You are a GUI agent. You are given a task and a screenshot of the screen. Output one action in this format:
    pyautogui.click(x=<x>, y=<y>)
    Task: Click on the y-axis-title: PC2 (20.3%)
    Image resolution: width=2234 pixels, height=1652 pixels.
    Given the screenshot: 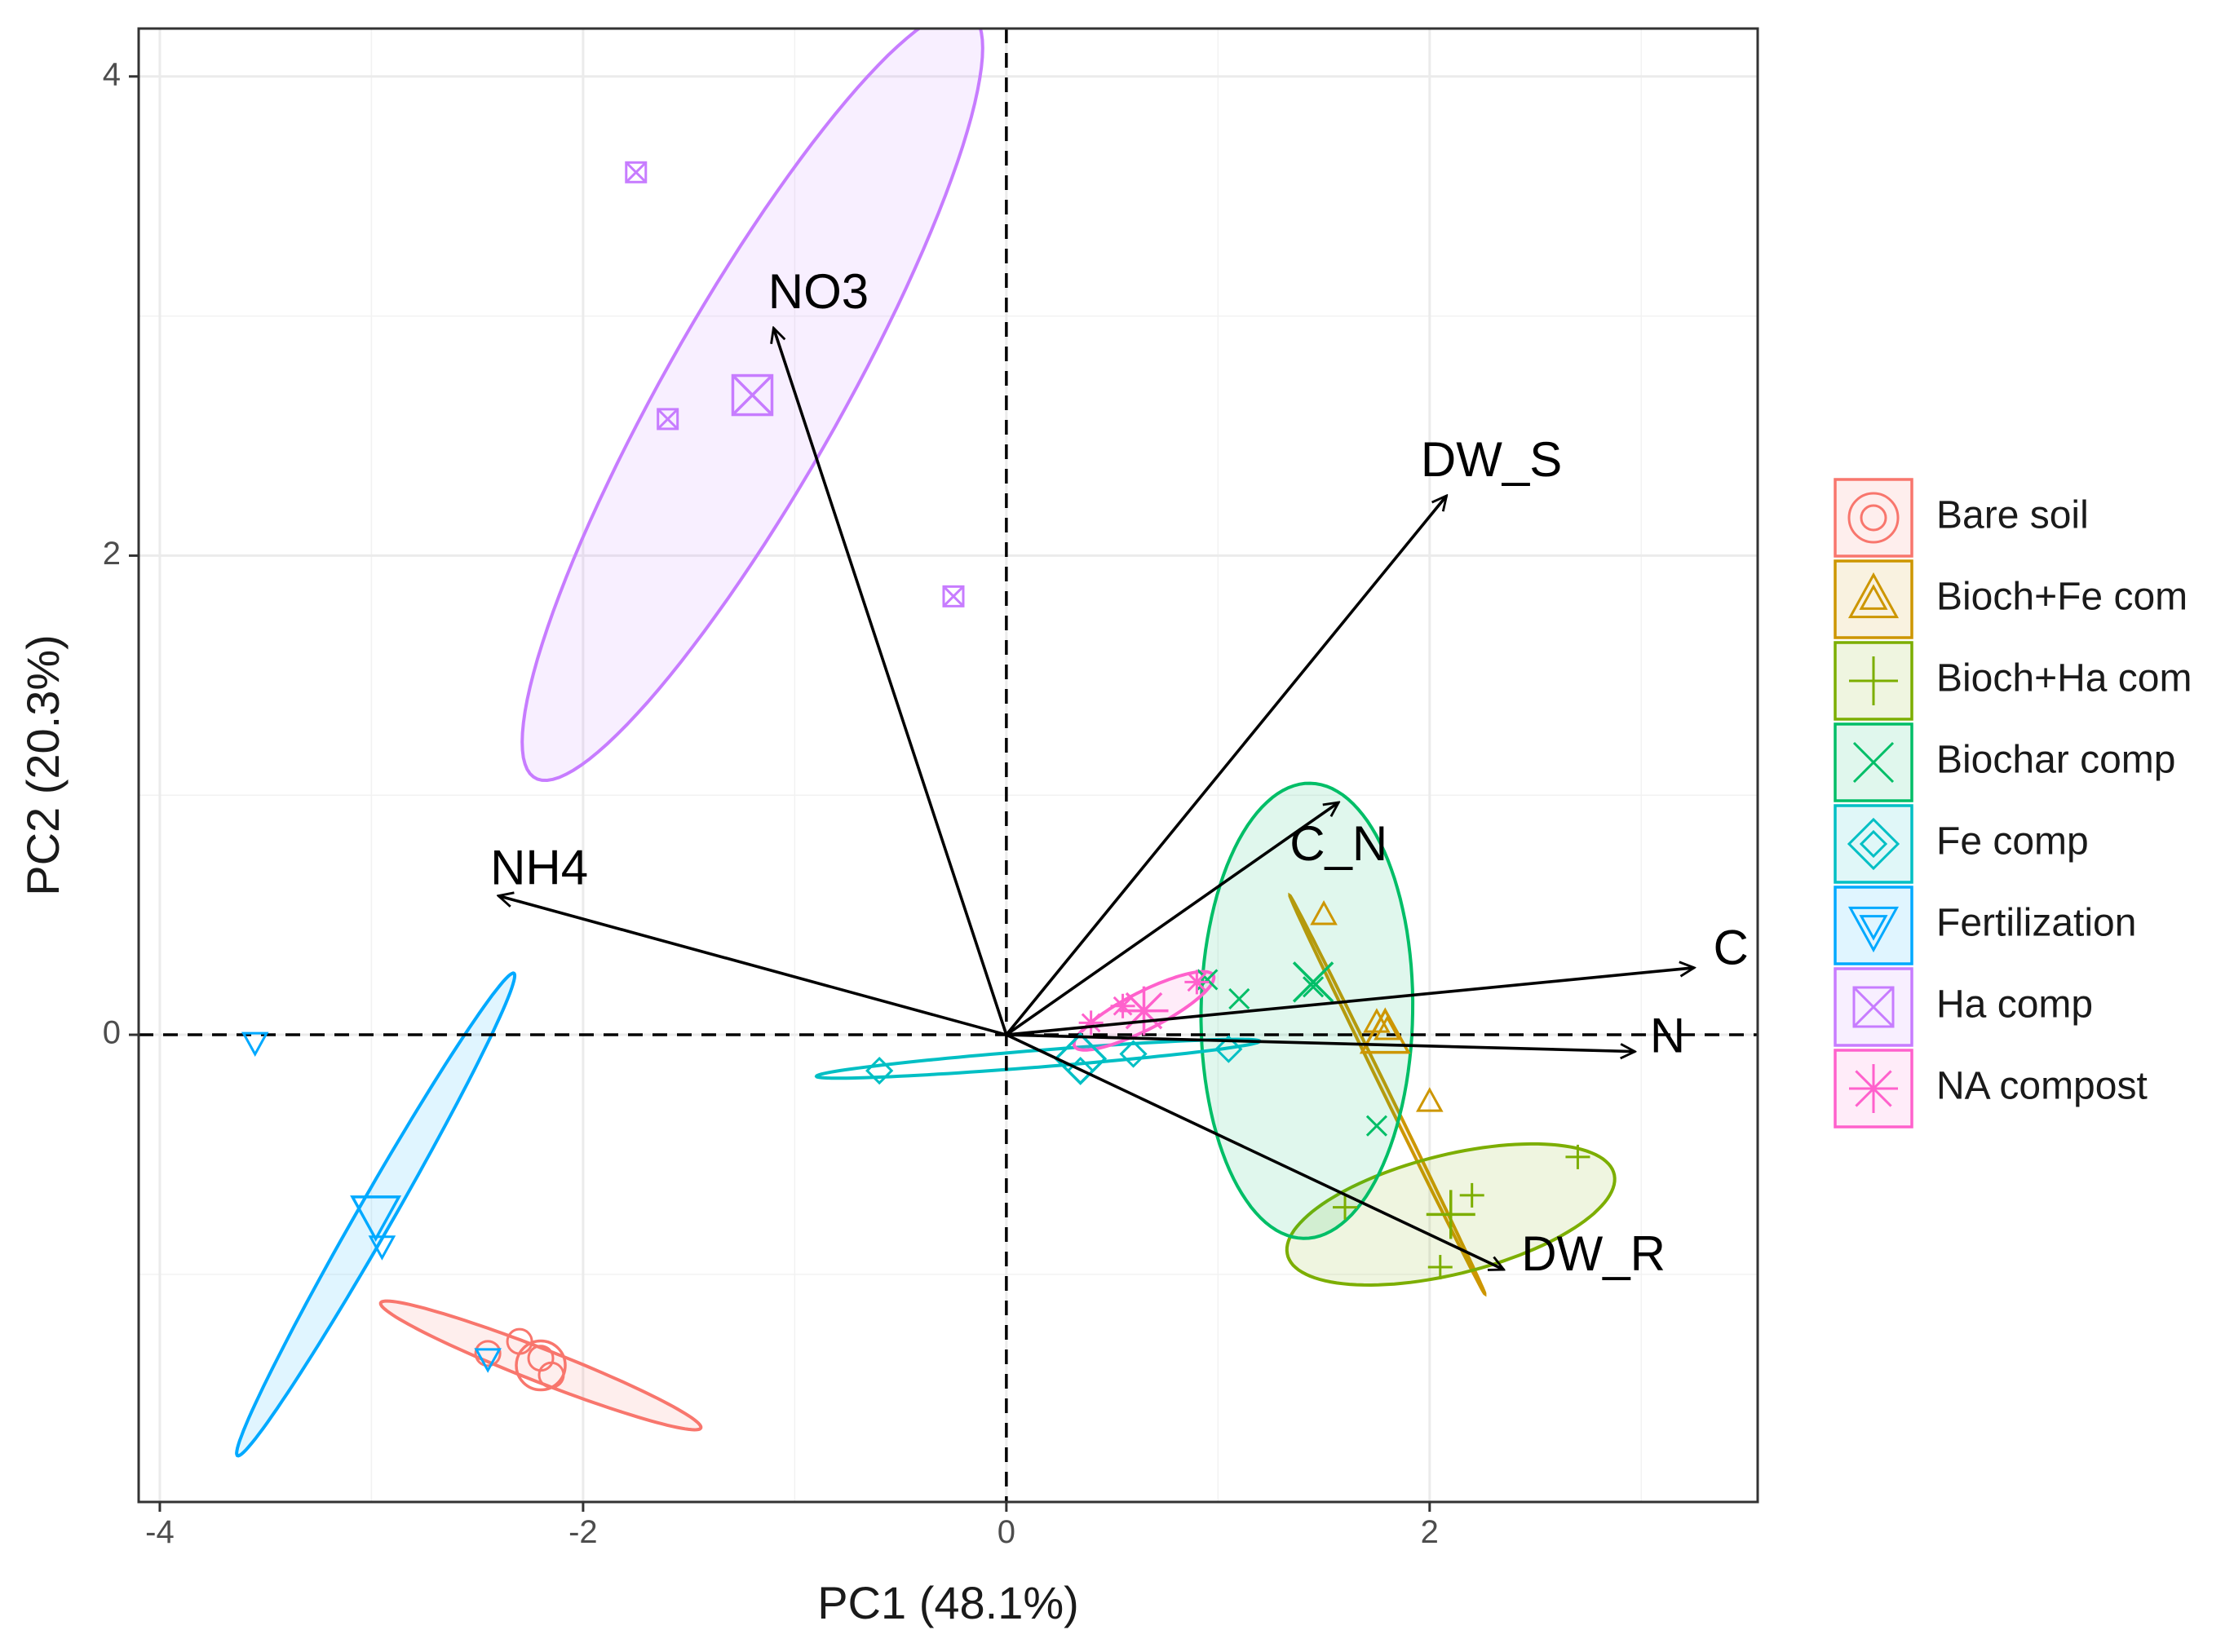 What is the action you would take?
    pyautogui.click(x=43, y=765)
    